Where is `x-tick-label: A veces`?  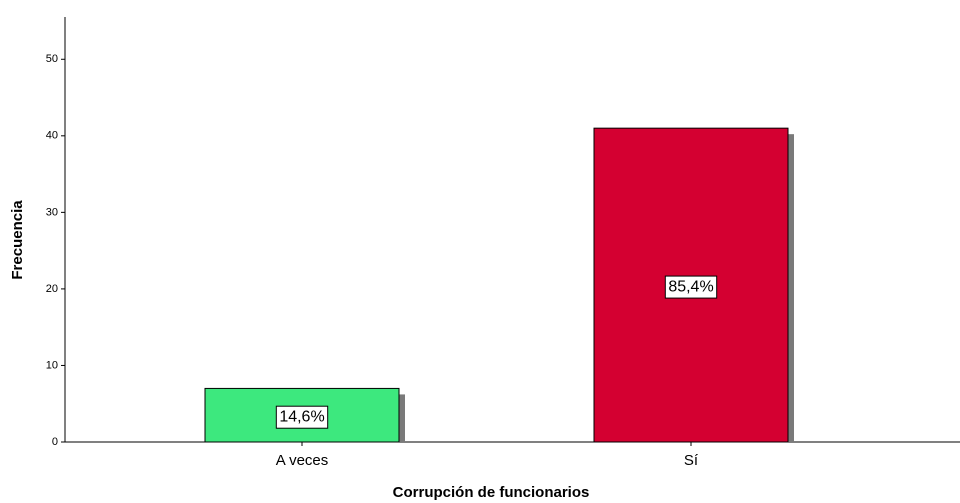
x-tick-label: A veces is located at coordinates (302, 460).